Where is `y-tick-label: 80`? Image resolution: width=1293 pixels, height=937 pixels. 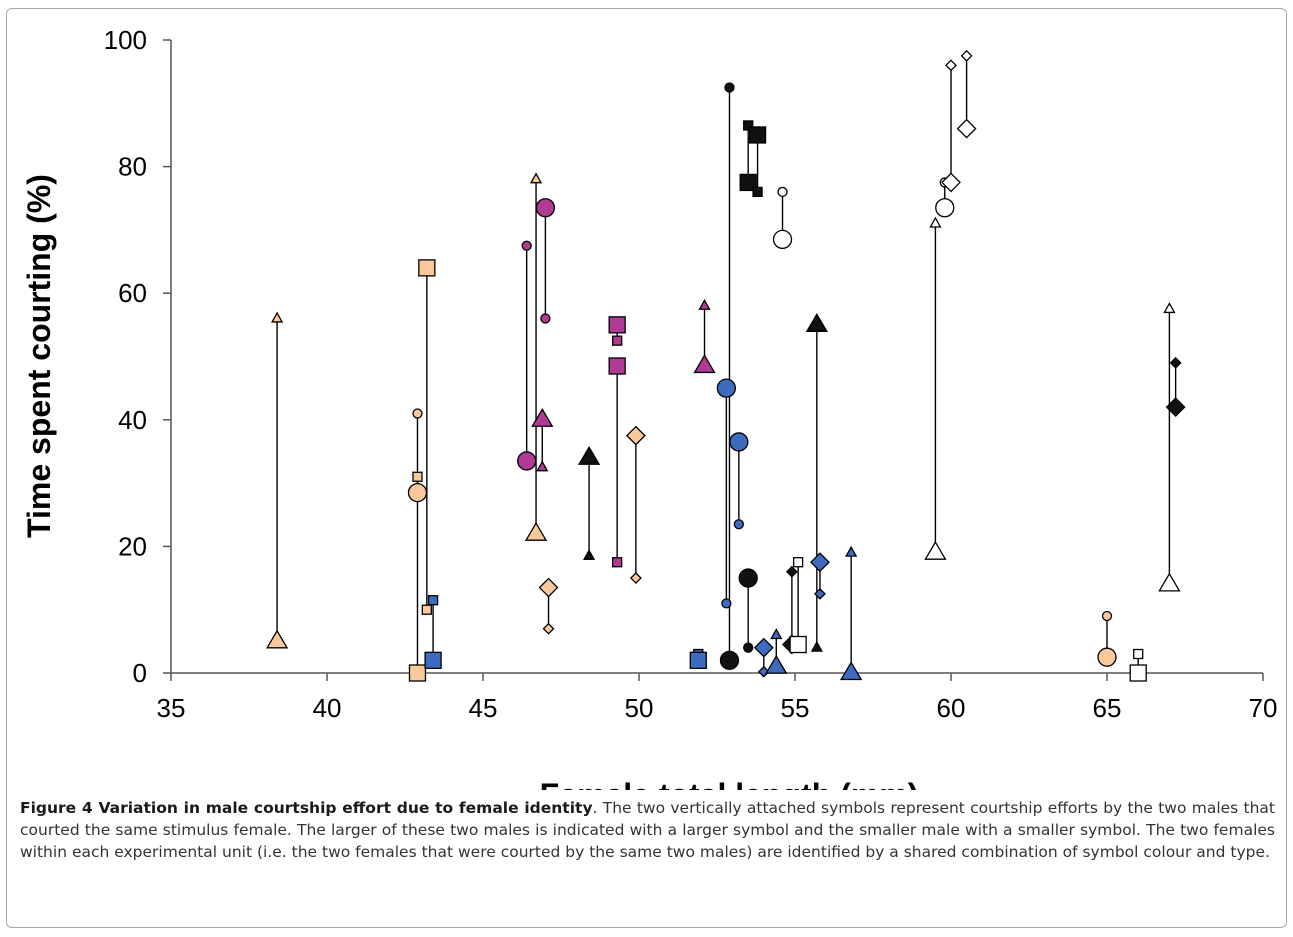 y-tick-label: 80 is located at coordinates (132, 167).